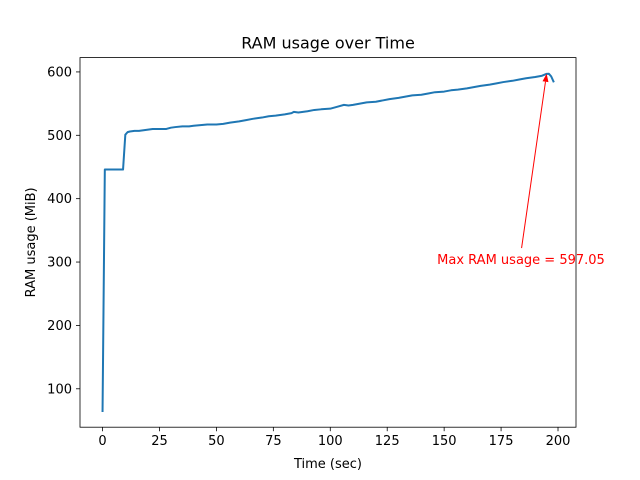  What do you see at coordinates (31, 242) in the screenshot?
I see `y-axis-label: RAM usage (MiB)` at bounding box center [31, 242].